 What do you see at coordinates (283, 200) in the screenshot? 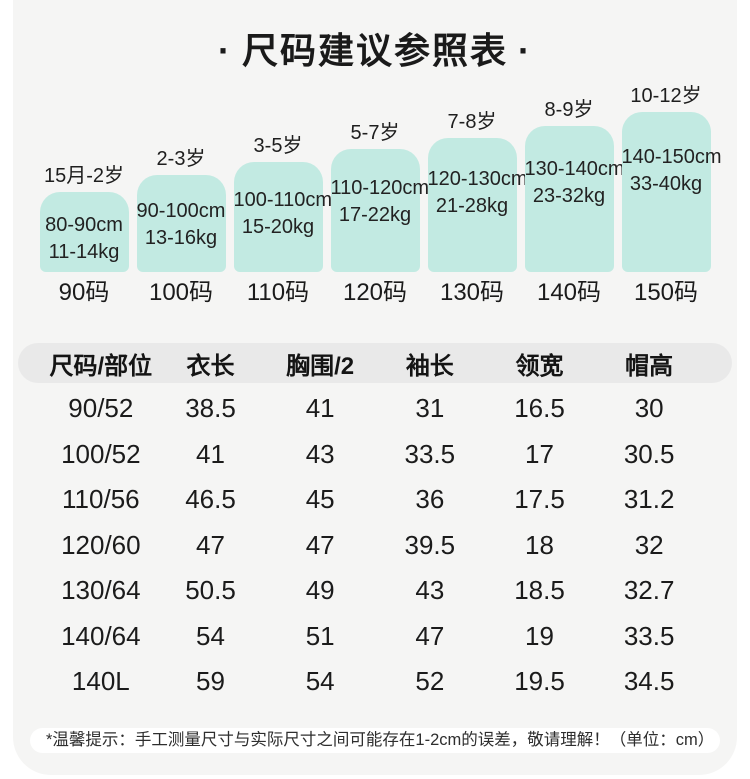
I see `height-range-label: 100-110cm` at bounding box center [283, 200].